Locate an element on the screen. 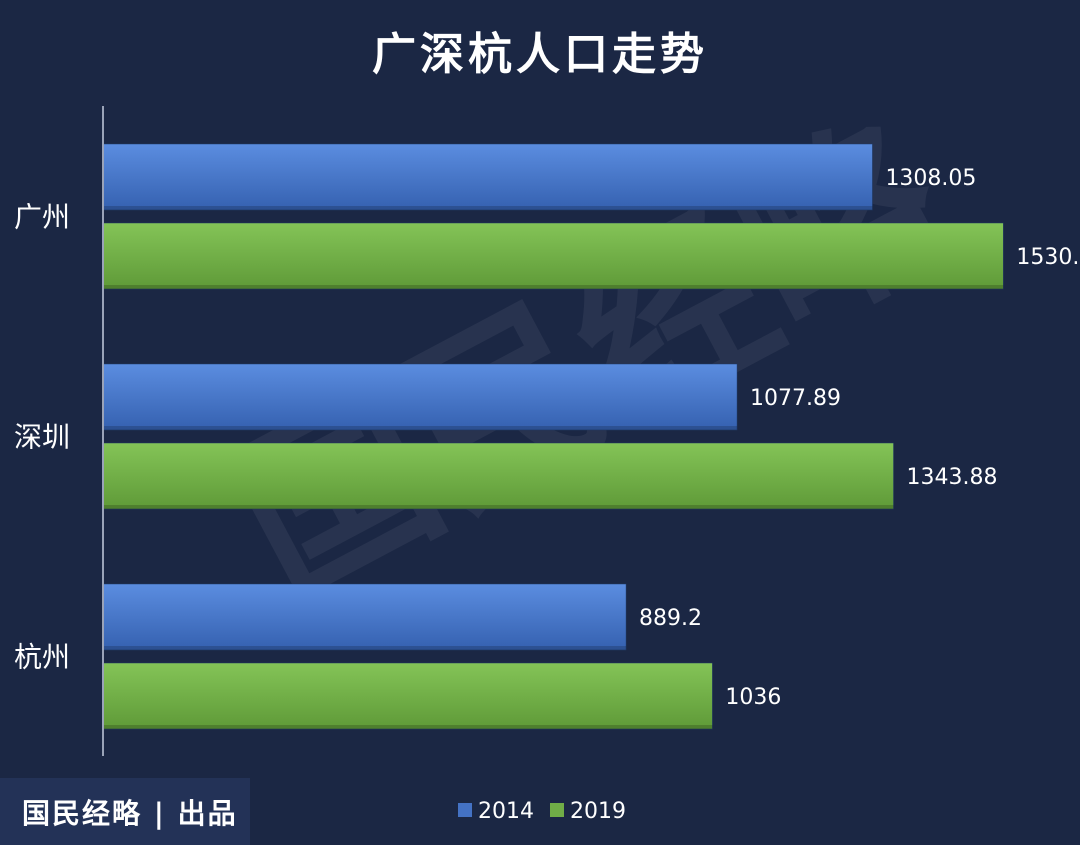  data-label: 1343.88 is located at coordinates (952, 477).